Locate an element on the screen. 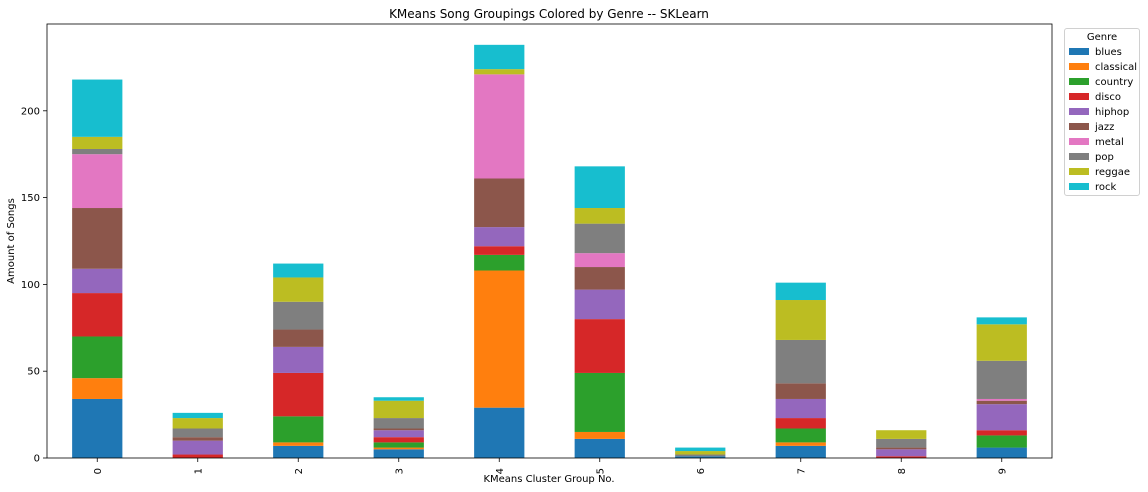 Image resolution: width=1148 pixels, height=492 pixels. legend-item-jazz: jazz is located at coordinates (1102, 127).